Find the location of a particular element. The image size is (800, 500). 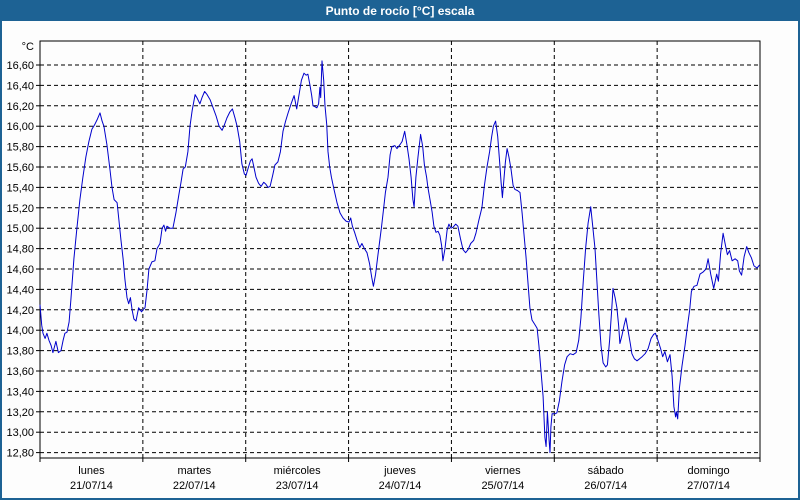

day-name-label: sábado is located at coordinates (606, 471).